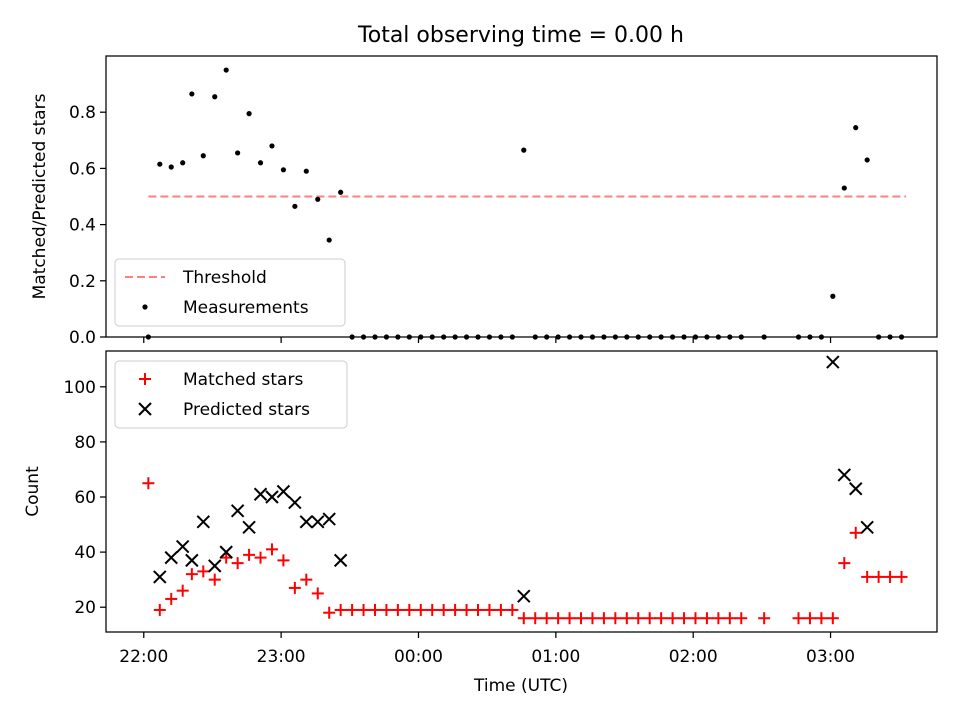 The image size is (960, 724). Describe the element at coordinates (145, 307) in the screenshot. I see `measurements-legend-swatch` at that location.